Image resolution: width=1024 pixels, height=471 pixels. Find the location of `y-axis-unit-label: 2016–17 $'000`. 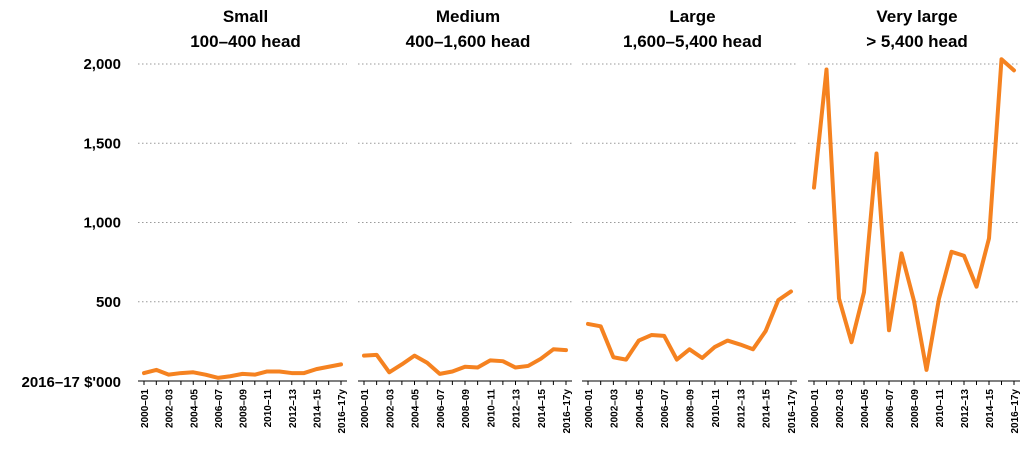

y-axis-unit-label: 2016–17 $'000 is located at coordinates (72, 382).